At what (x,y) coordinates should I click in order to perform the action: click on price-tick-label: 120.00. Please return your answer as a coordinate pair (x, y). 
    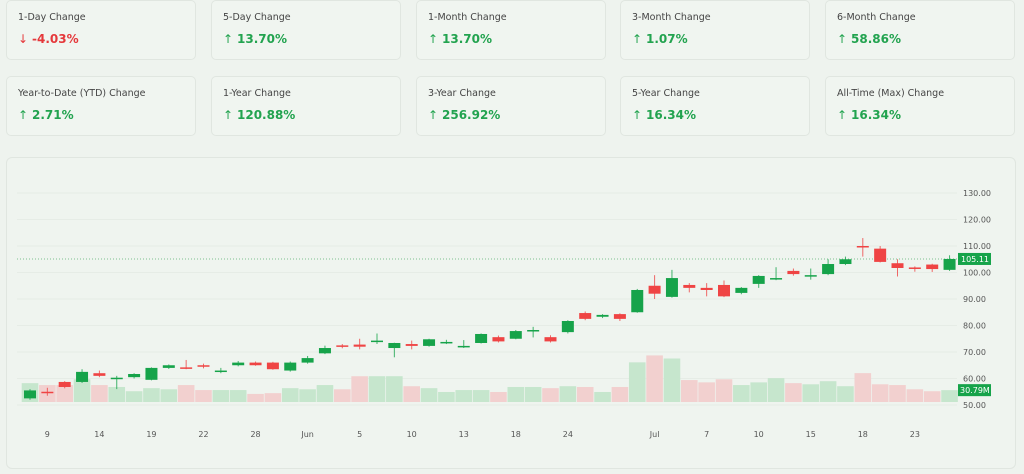
    Looking at the image, I should click on (977, 220).